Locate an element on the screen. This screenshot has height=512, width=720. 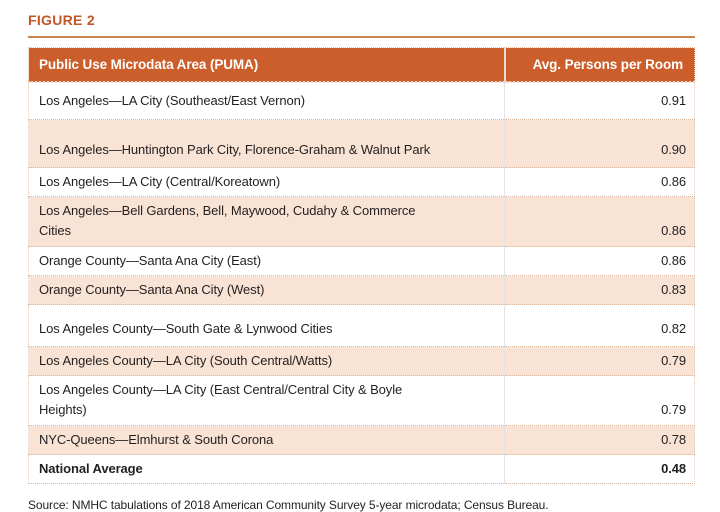
puma-area-cell: Los Angeles—LA City (Central/Koreatown) is located at coordinates (266, 182).